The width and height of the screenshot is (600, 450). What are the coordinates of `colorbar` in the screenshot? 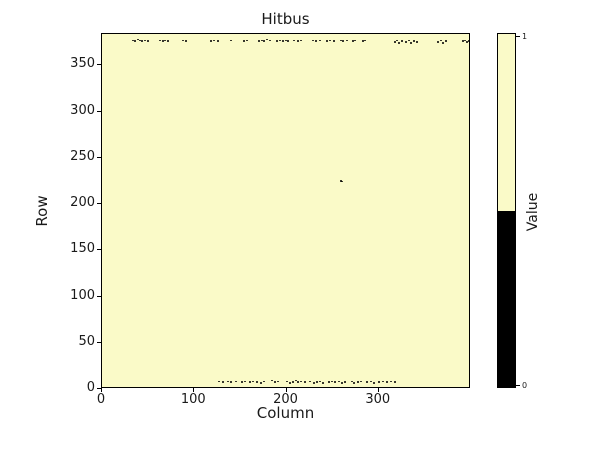 It's located at (506, 210).